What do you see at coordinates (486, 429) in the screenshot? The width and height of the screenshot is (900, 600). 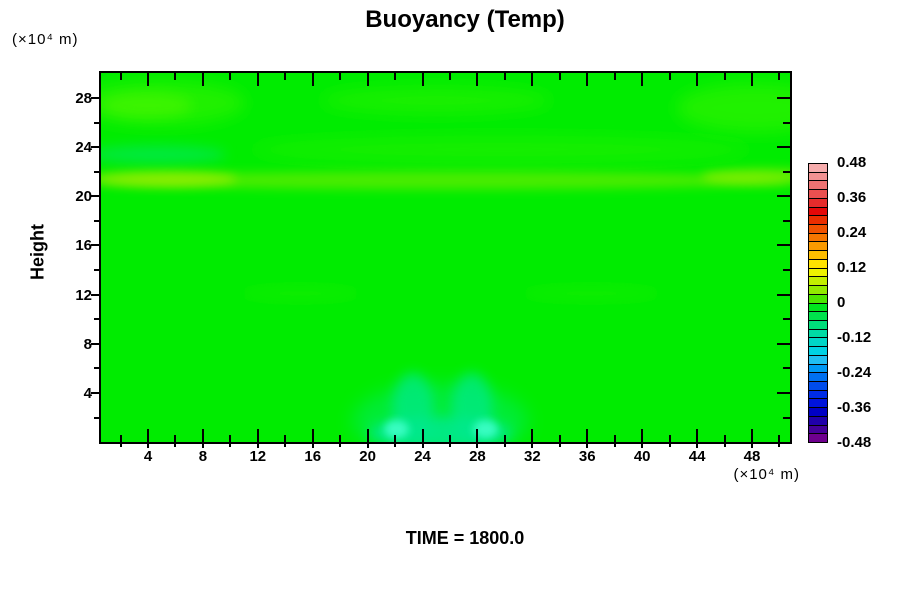 I see `contour-feature-surface-cold-core-right` at bounding box center [486, 429].